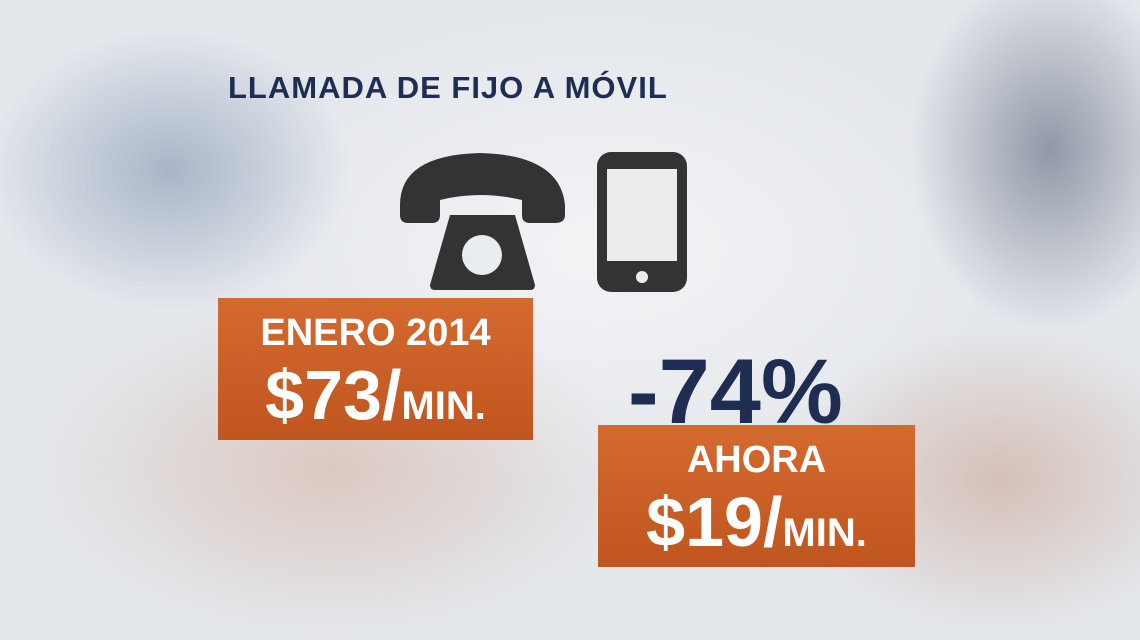  I want to click on now-box: AHORA $19/MIN., so click(756, 496).